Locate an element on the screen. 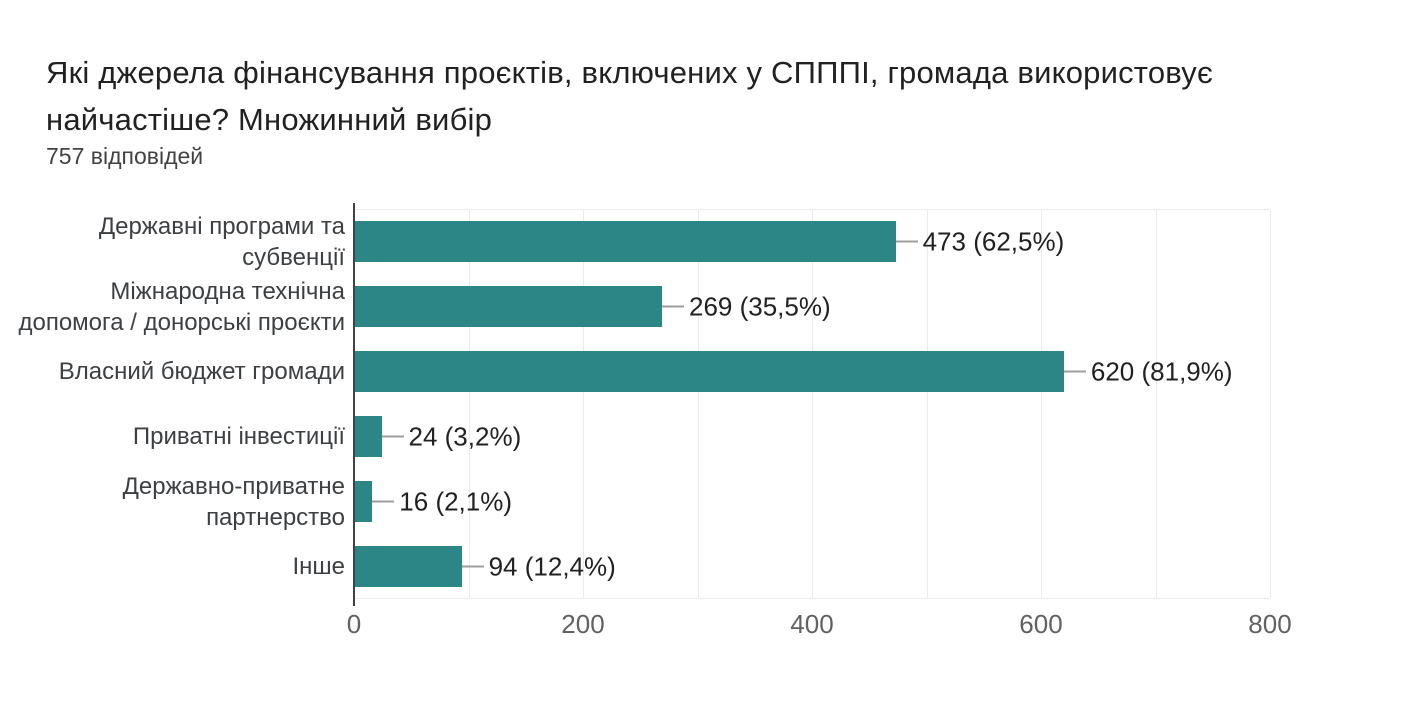 The width and height of the screenshot is (1410, 717). chart-row: Державно-приватне партнерство 16 (2,1%) is located at coordinates (705, 501).